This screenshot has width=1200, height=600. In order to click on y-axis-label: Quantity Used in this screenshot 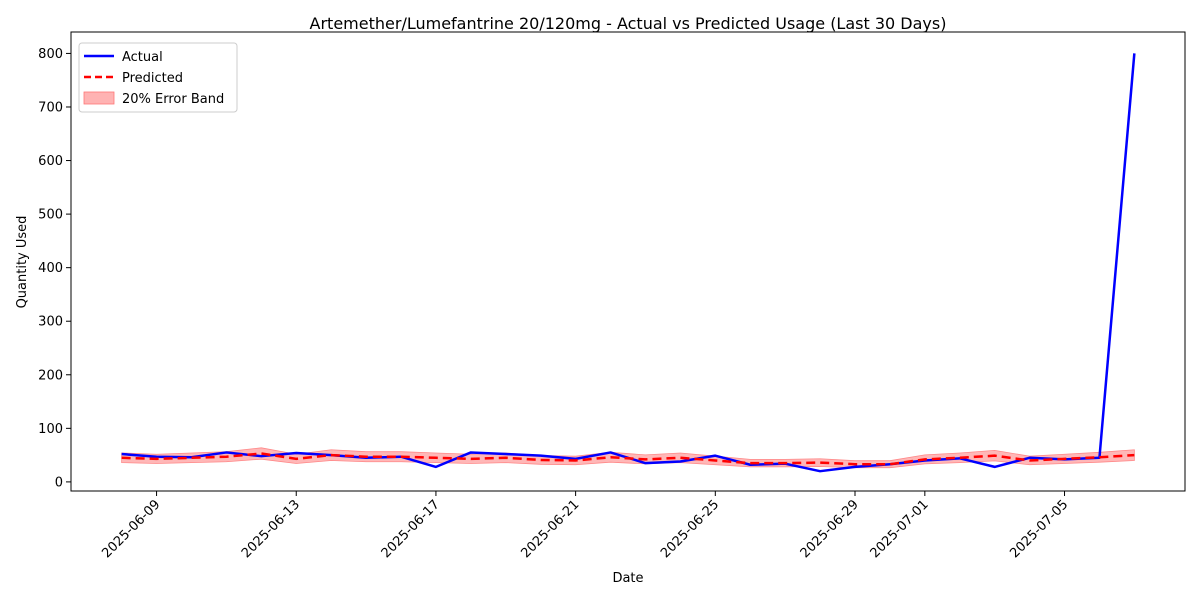, I will do `click(22, 262)`.